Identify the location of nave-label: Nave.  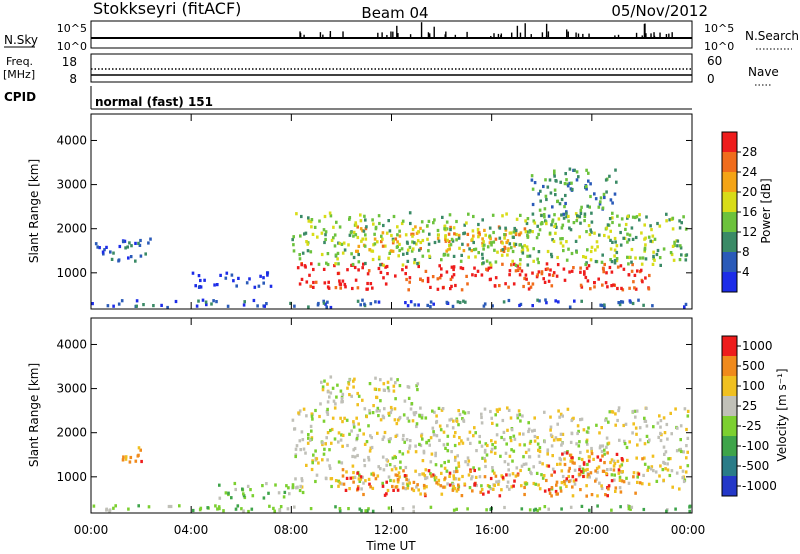
(763, 72).